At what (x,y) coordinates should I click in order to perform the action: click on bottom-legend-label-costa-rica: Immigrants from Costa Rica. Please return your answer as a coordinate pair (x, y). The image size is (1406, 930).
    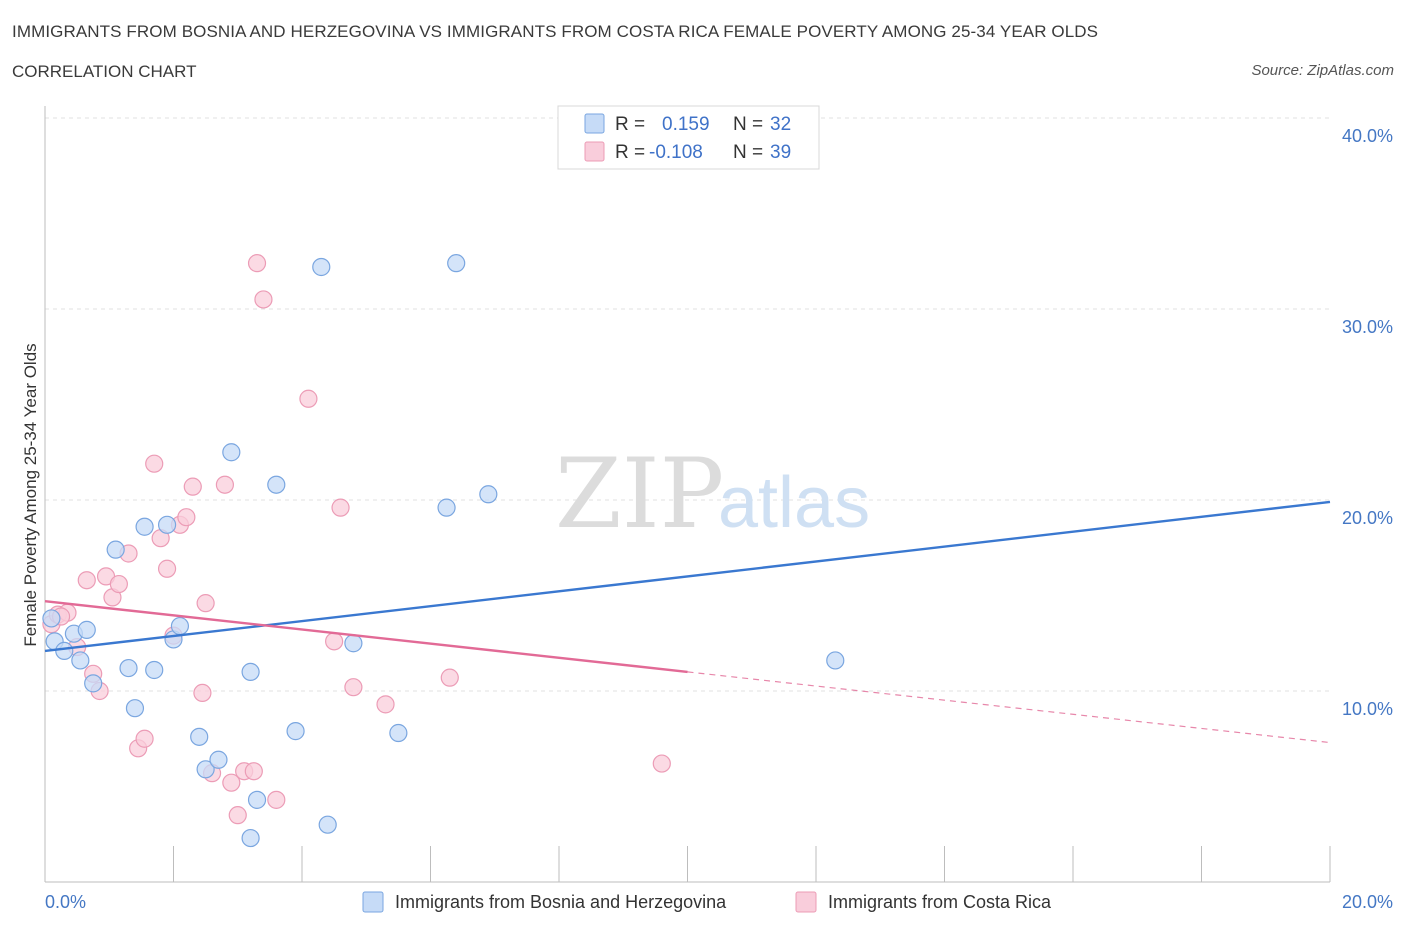
    Looking at the image, I should click on (940, 902).